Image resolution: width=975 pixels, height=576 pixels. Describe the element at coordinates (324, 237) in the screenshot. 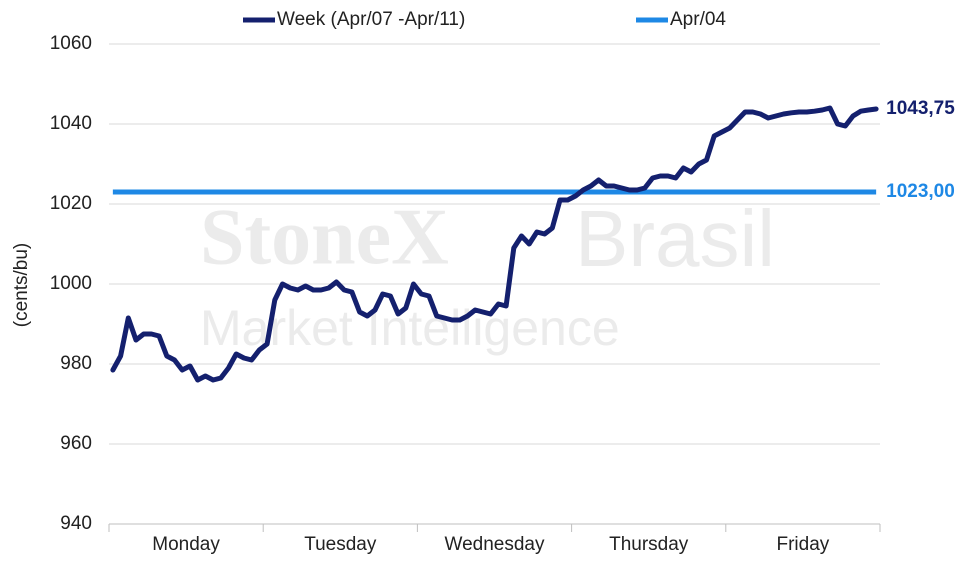

I see `watermark: StoneX` at that location.